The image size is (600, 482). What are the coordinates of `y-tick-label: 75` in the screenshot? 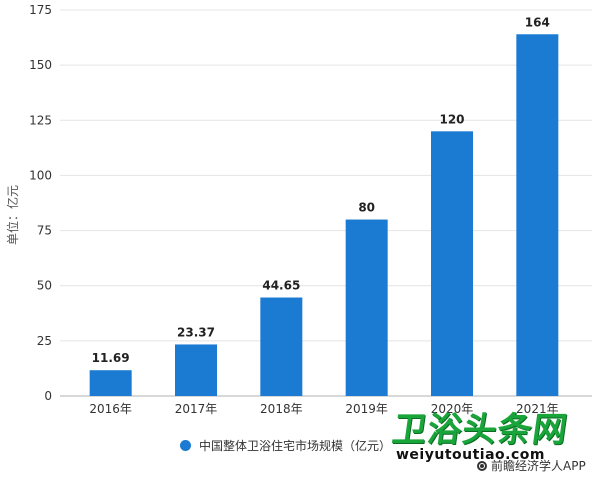 It's located at (44, 231).